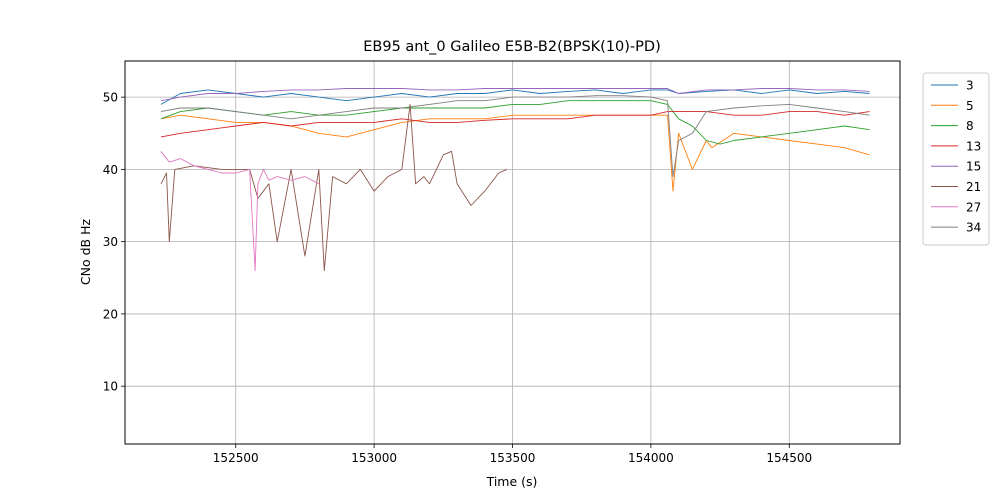  I want to click on y-tick-label: 30, so click(110, 242).